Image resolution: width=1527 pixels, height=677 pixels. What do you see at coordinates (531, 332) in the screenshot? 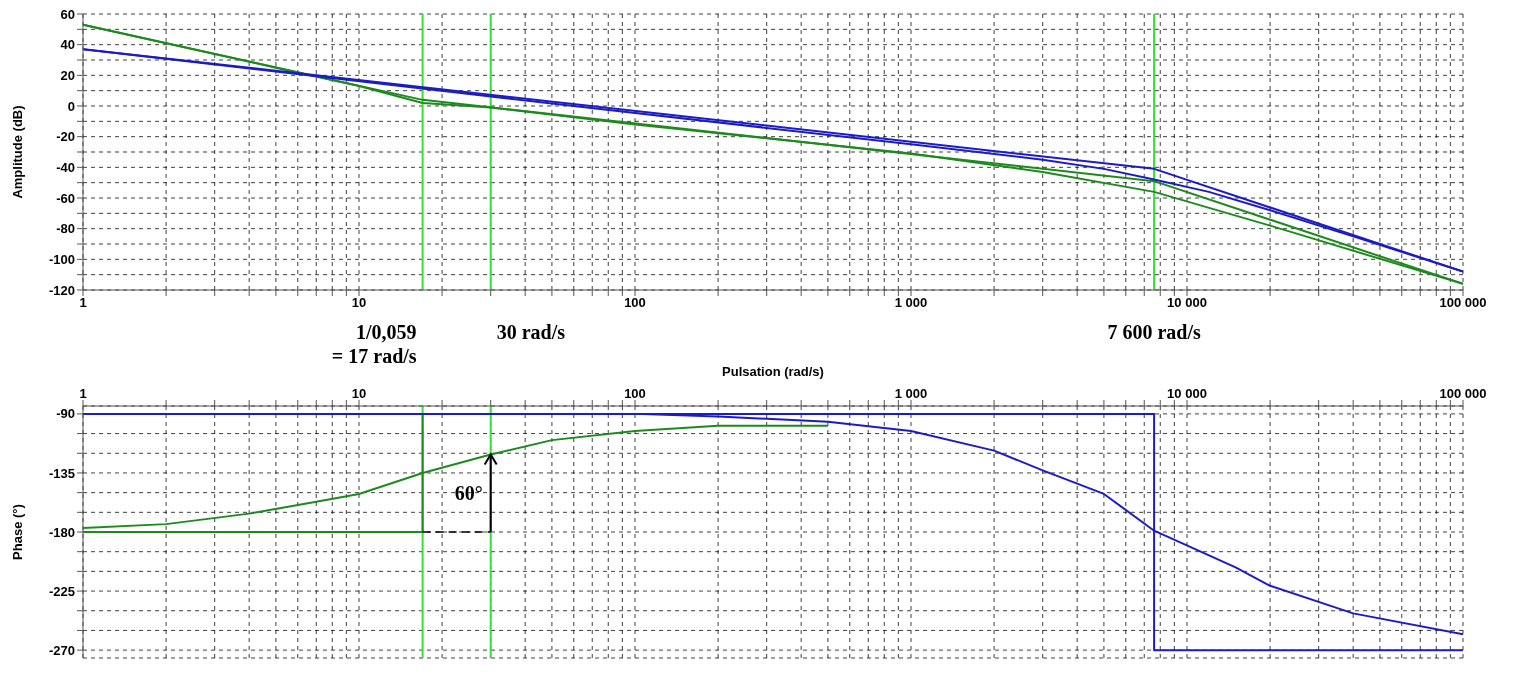
I see `ref-line-label: 30 rad/s` at bounding box center [531, 332].